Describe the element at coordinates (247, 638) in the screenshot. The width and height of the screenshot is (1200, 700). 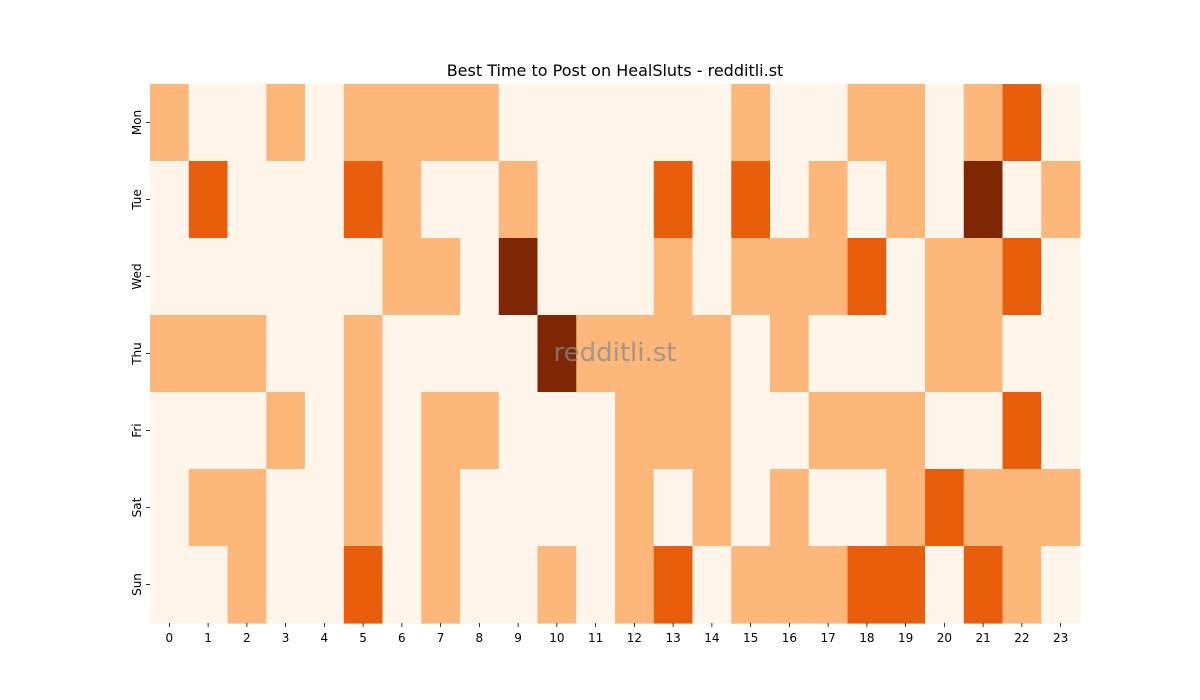
I see `x-tick-label: 2` at that location.